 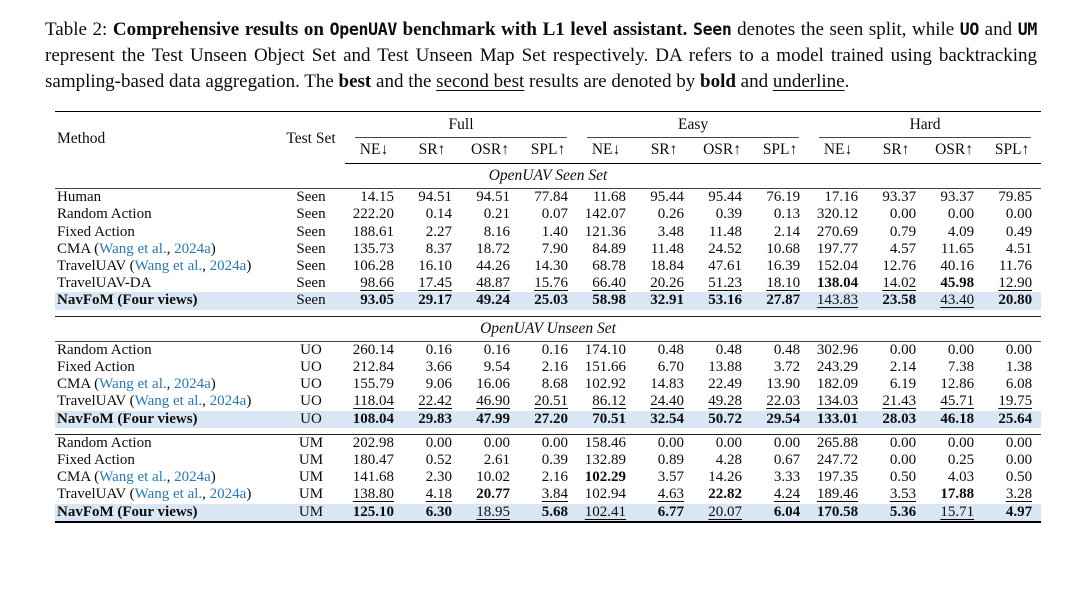 I want to click on metric-value: 1.40, so click(x=555, y=231).